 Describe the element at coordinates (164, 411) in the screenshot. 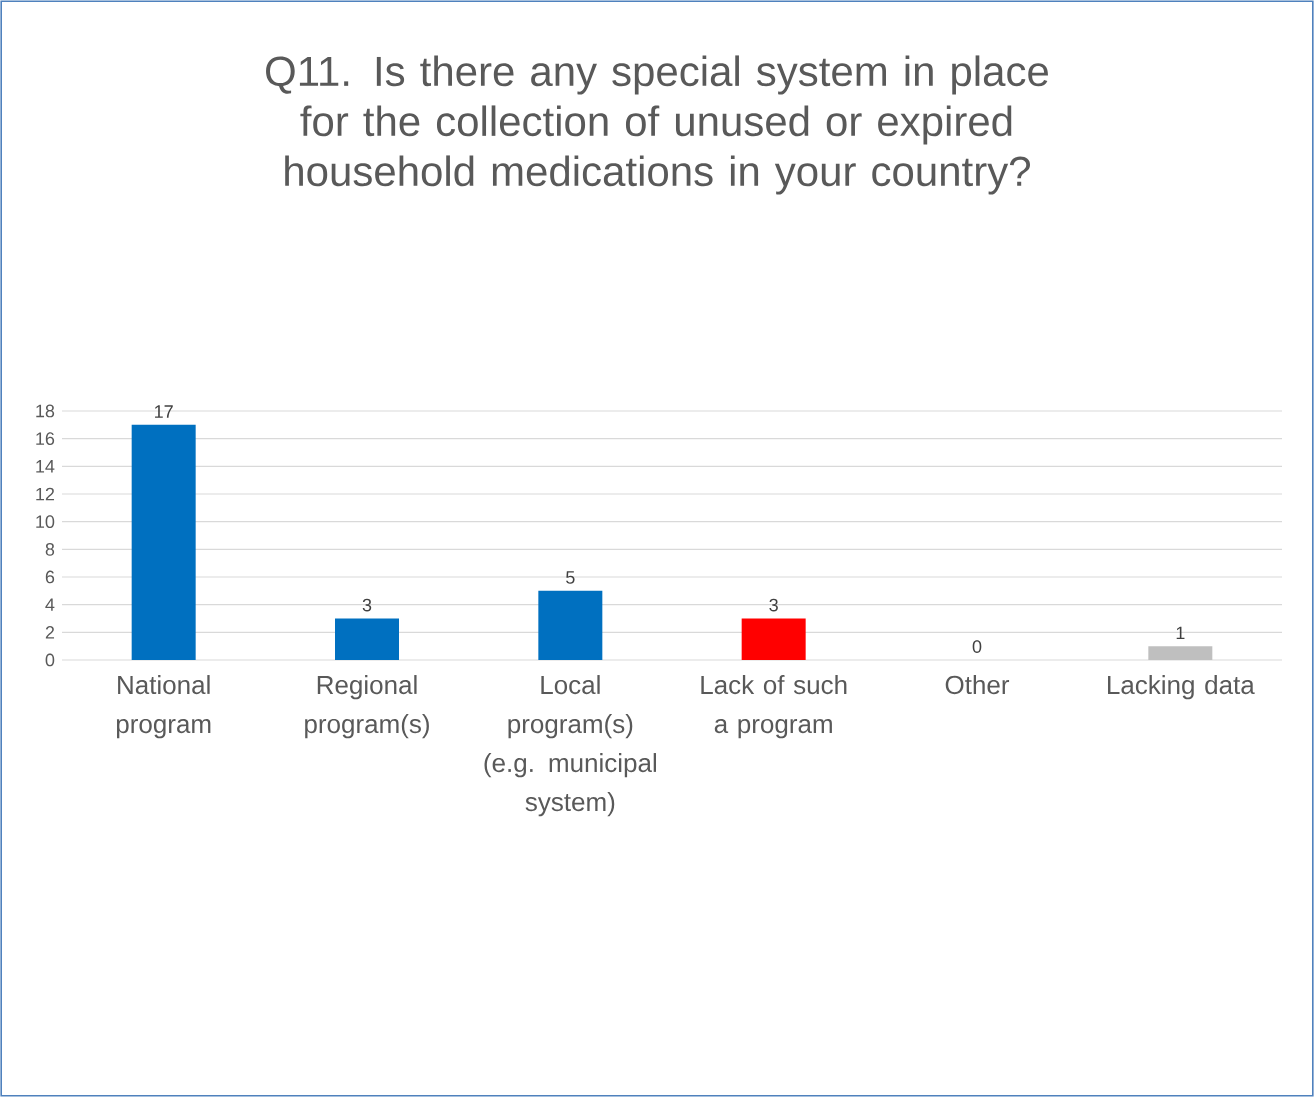

I see `data-label: 17` at that location.